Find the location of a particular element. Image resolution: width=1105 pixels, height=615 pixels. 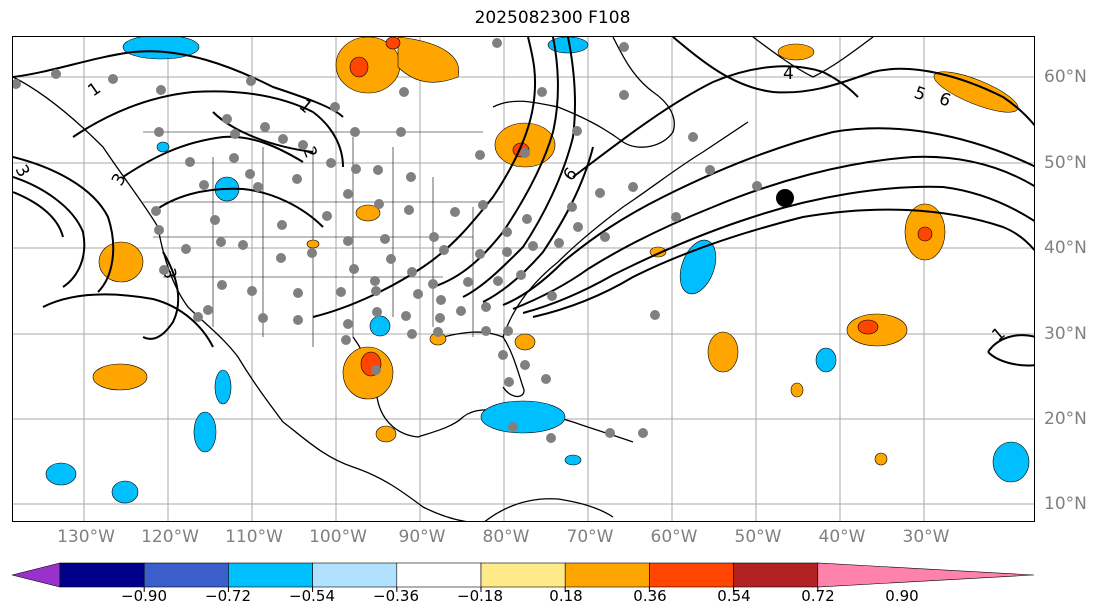

map-title: 2025082300 F108 is located at coordinates (552, 18).